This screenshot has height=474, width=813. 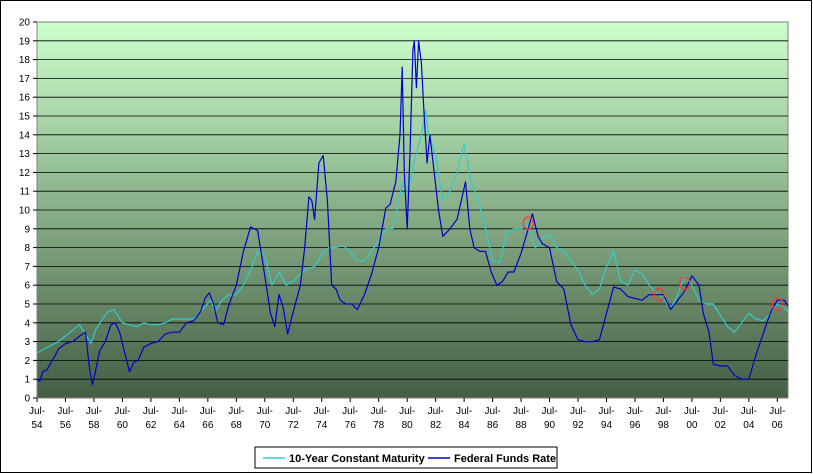 I want to click on y-tick-label-13: 13, so click(x=25, y=154).